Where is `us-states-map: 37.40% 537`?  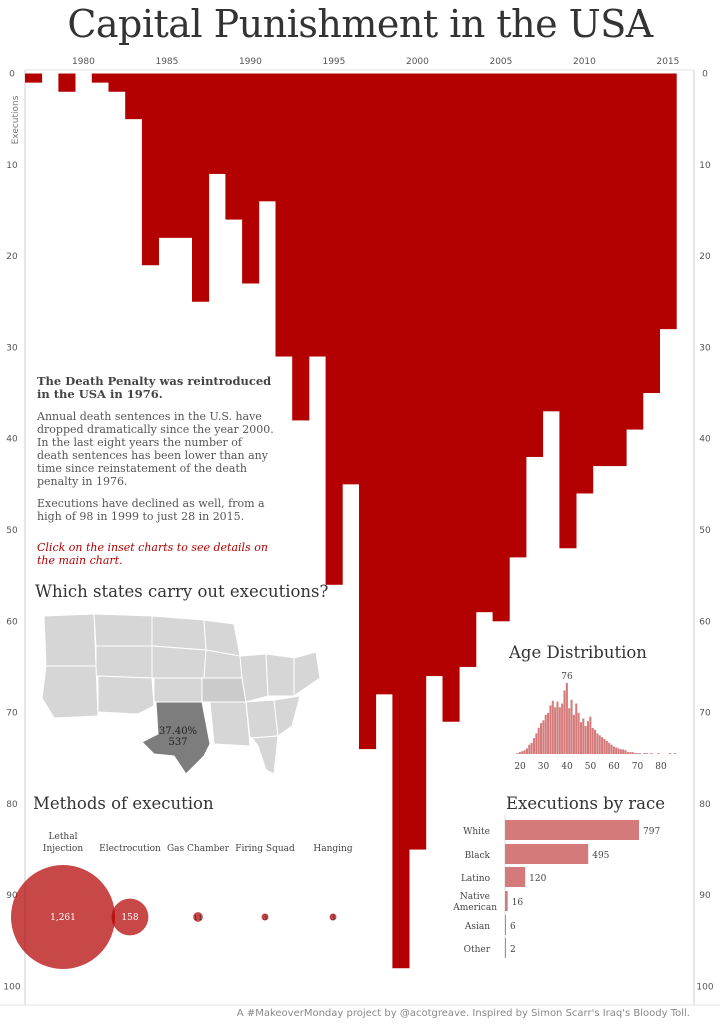
us-states-map: 37.40% 537 is located at coordinates (184, 696).